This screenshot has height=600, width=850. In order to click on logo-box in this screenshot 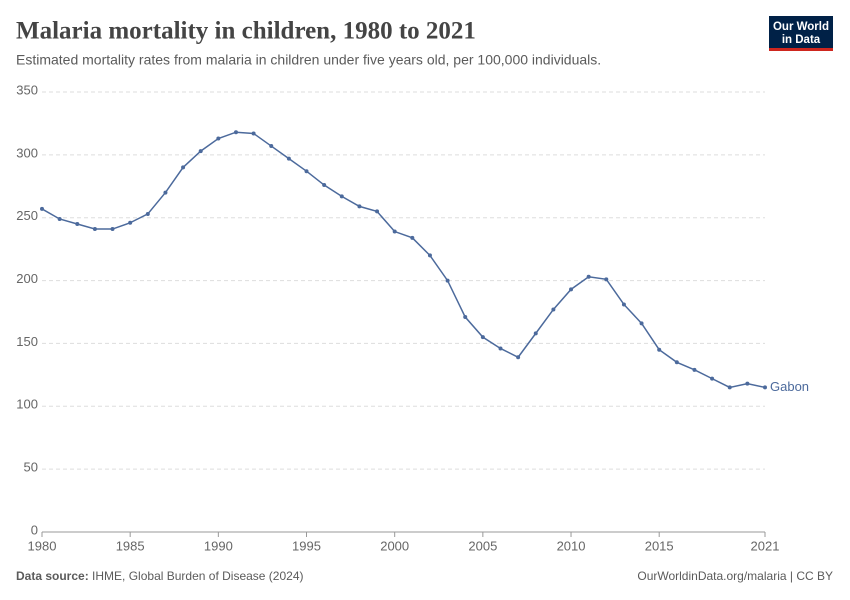, I will do `click(801, 33)`.